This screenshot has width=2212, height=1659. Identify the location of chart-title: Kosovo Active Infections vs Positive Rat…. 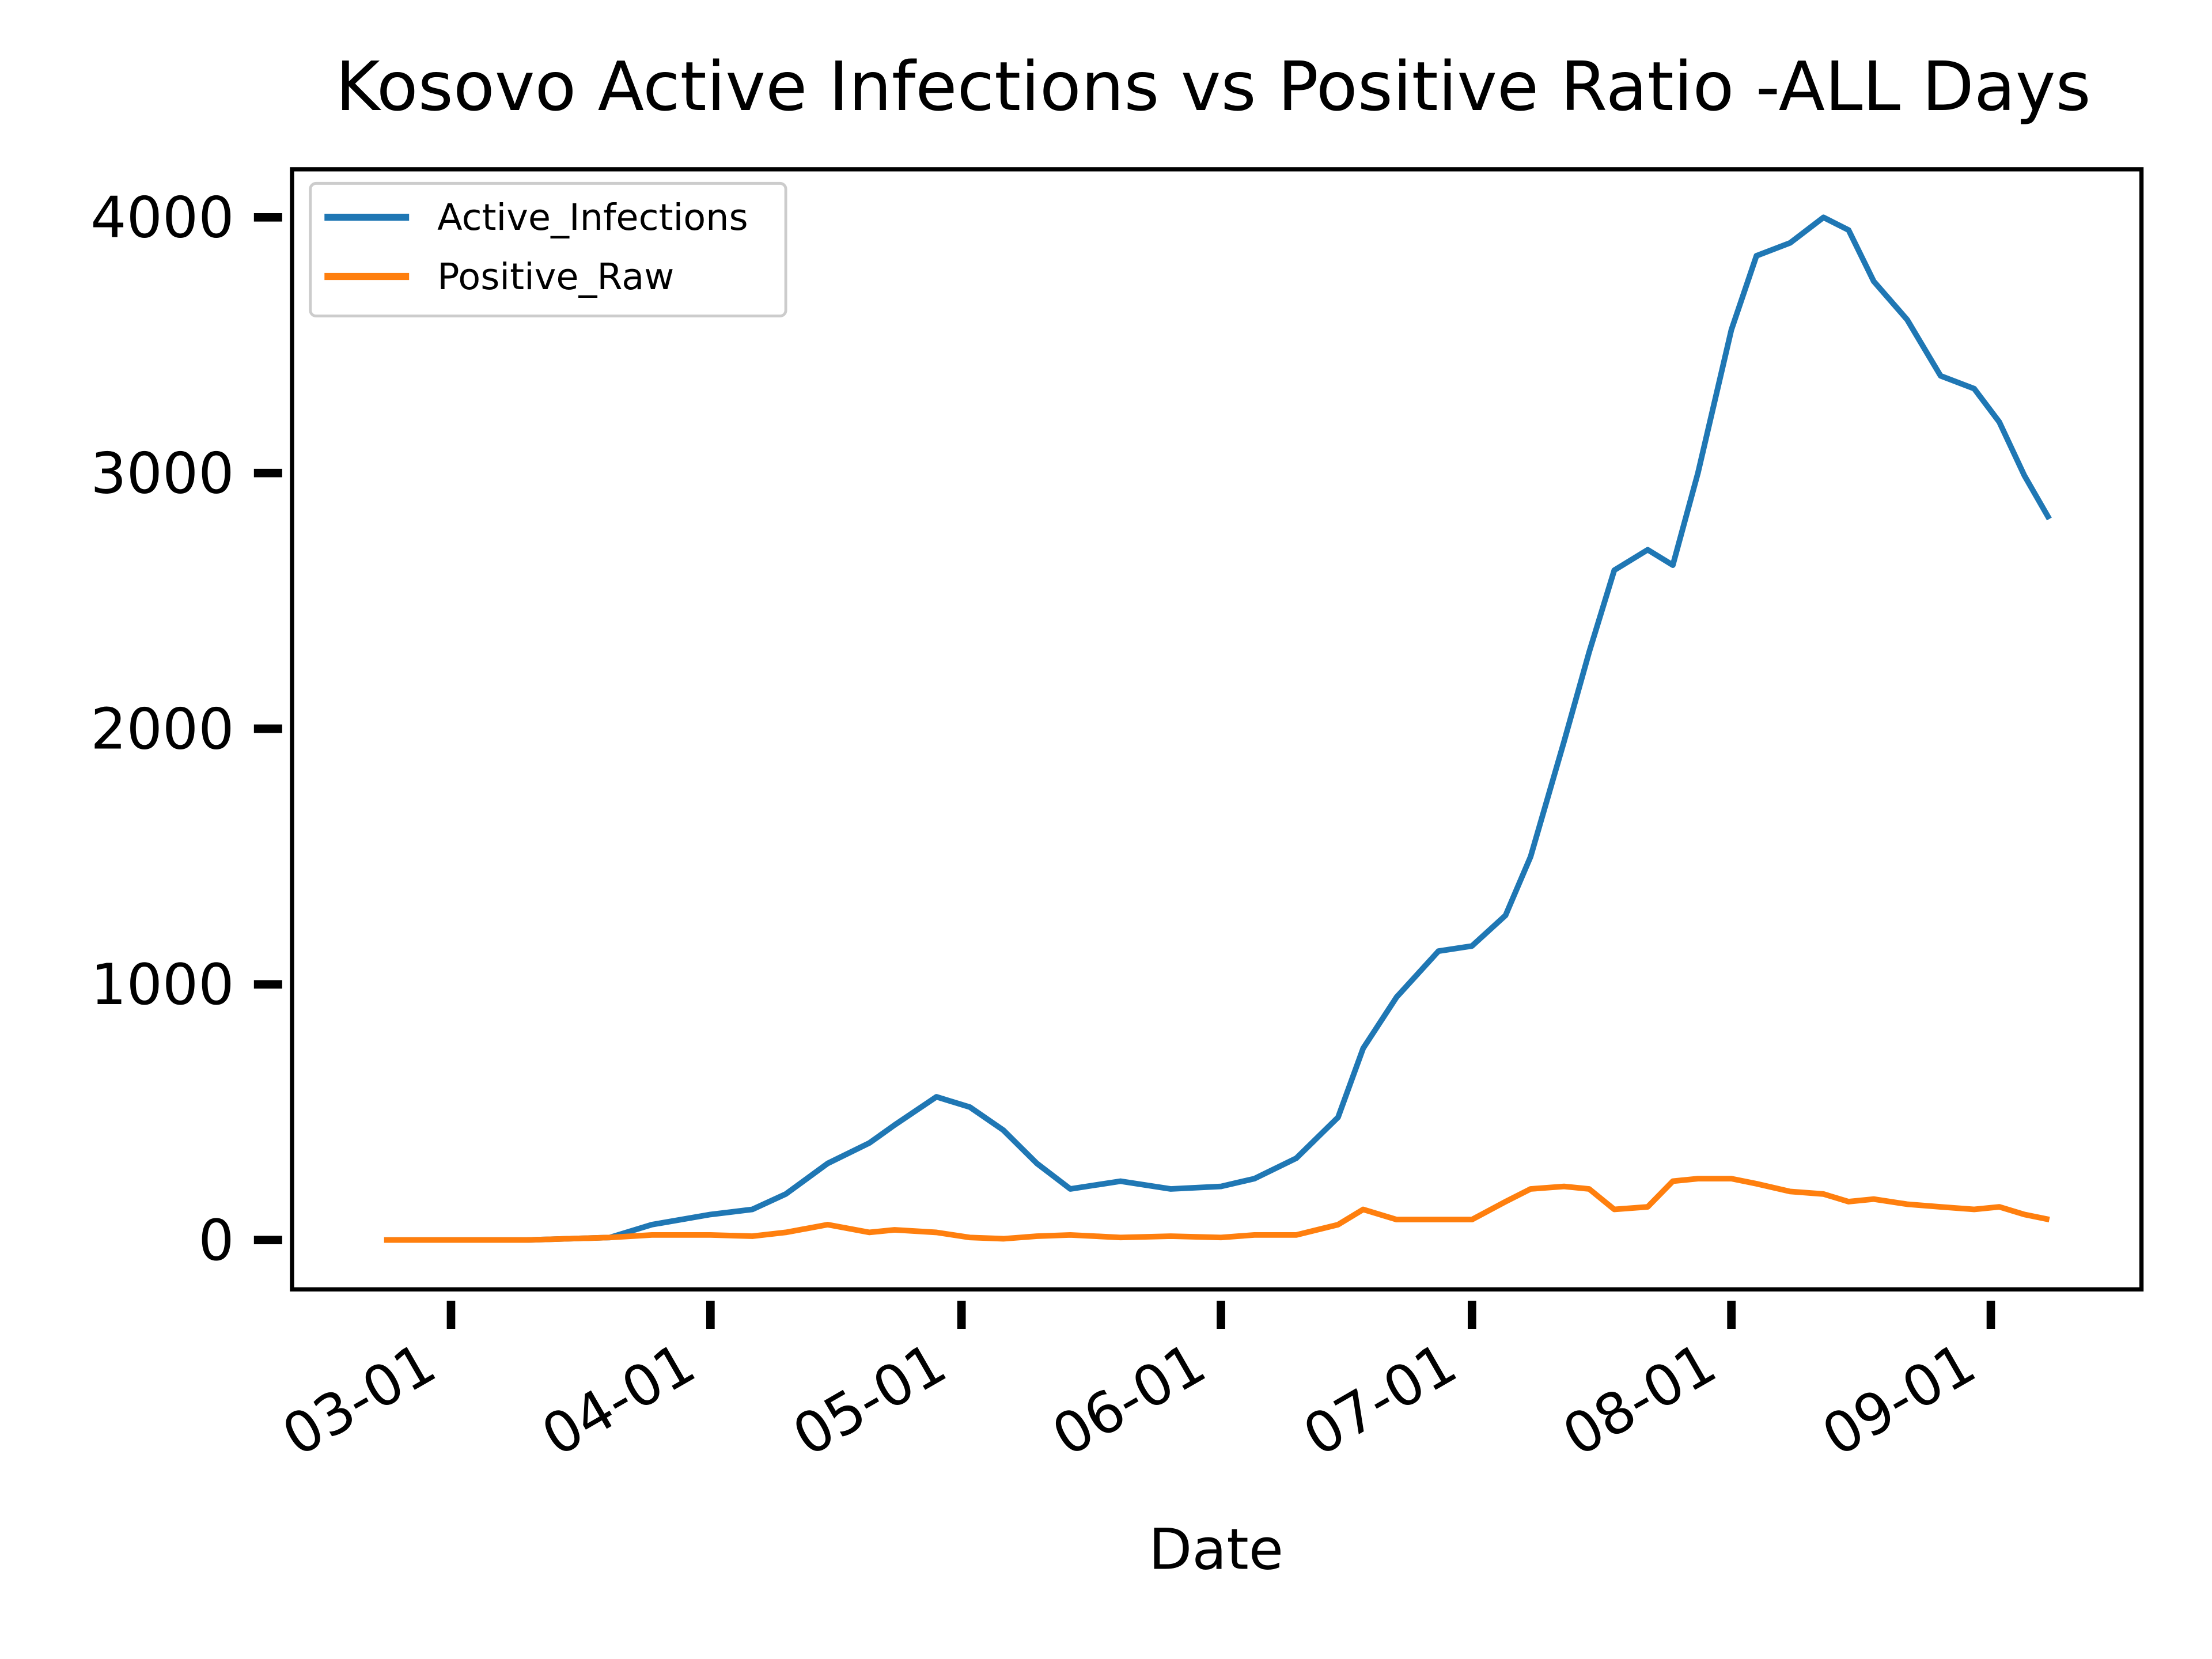
(1213, 86).